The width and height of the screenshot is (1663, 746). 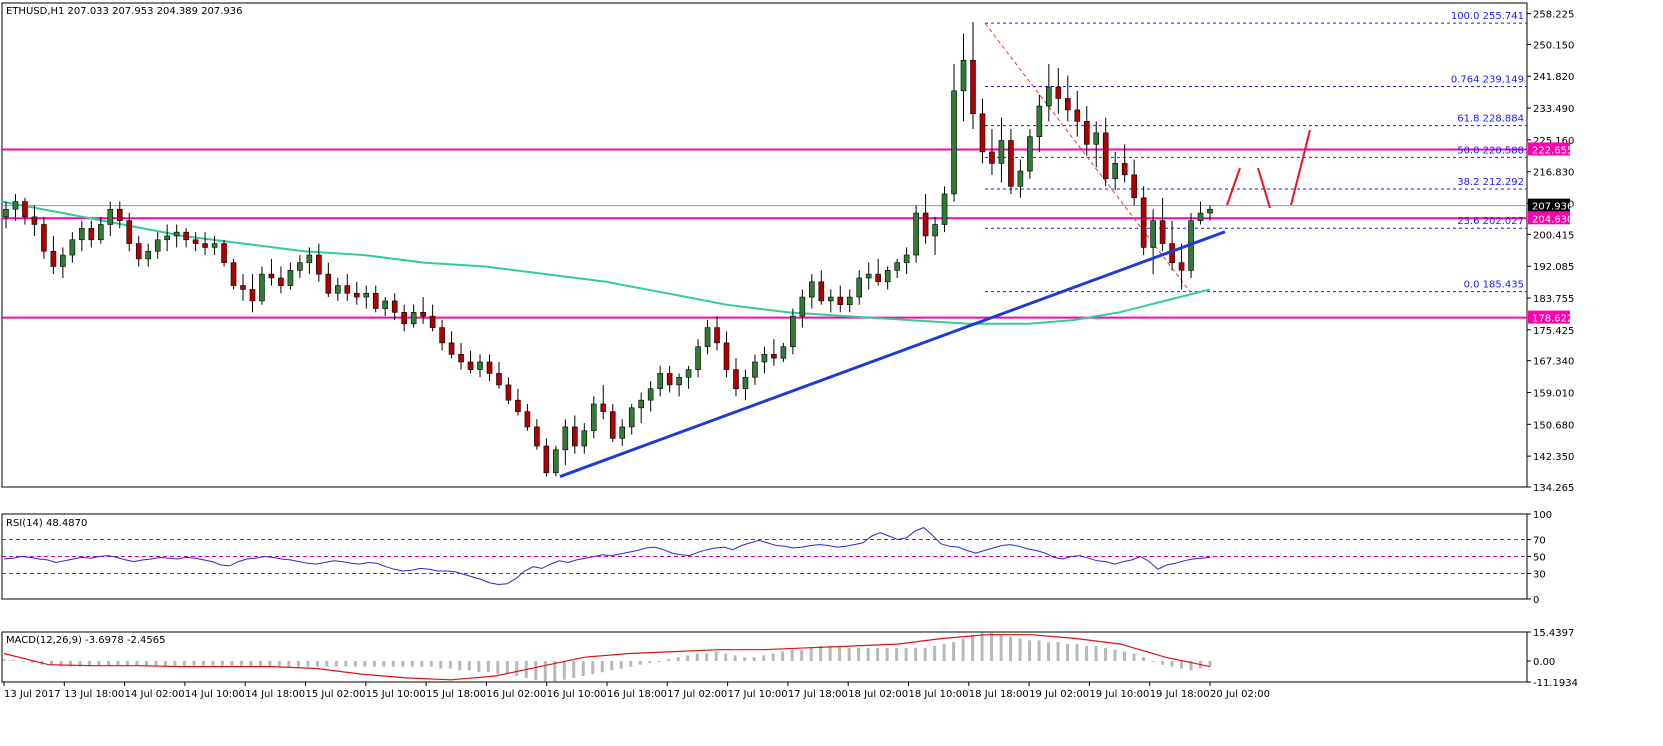 What do you see at coordinates (1553, 109) in the screenshot?
I see `y-tick-label: 233.490` at bounding box center [1553, 109].